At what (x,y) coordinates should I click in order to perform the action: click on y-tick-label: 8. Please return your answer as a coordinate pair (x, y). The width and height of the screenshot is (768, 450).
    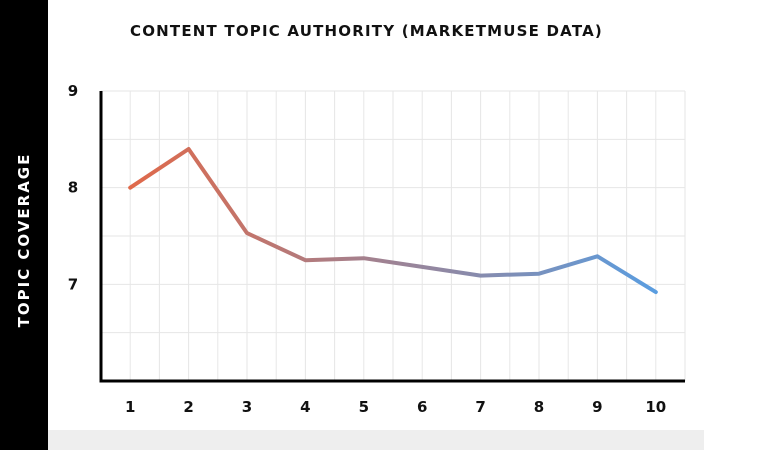
    Looking at the image, I should click on (73, 188).